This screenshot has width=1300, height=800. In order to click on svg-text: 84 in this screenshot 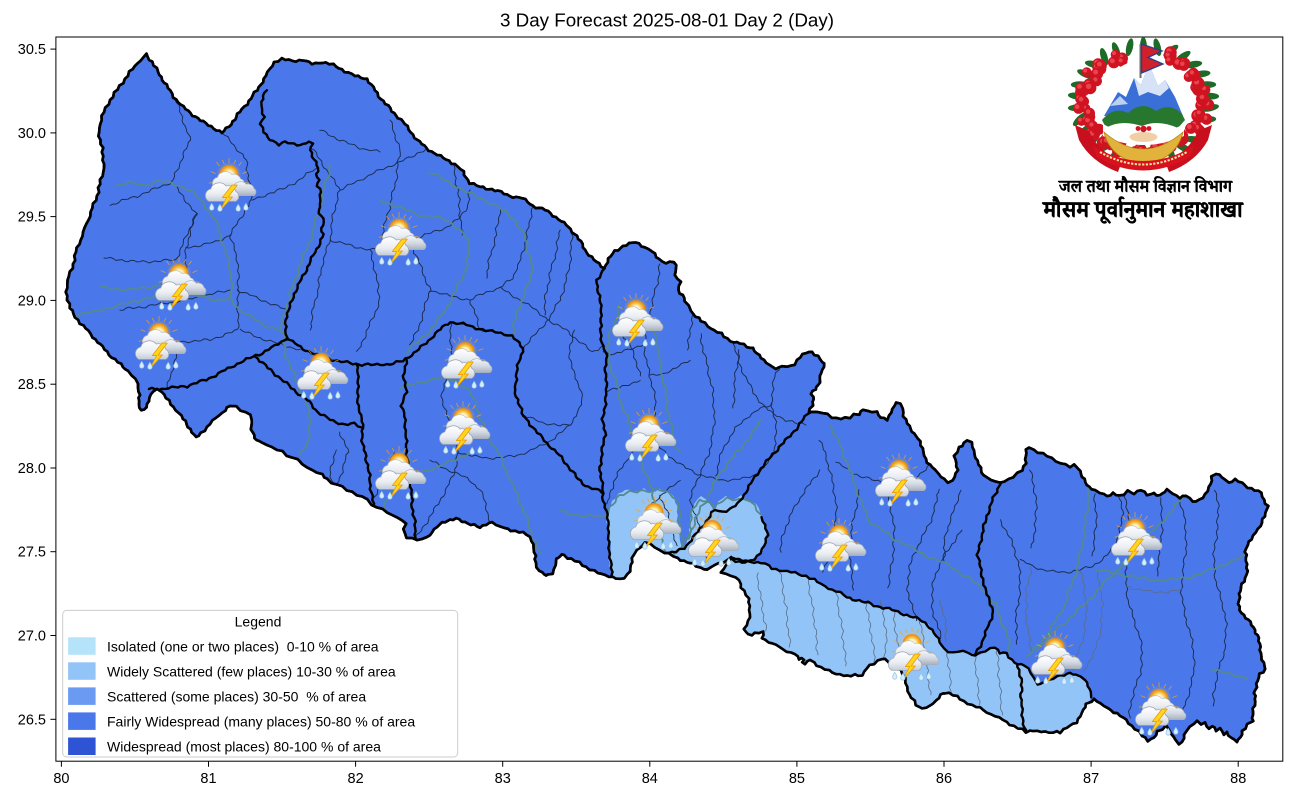, I will do `click(650, 779)`.